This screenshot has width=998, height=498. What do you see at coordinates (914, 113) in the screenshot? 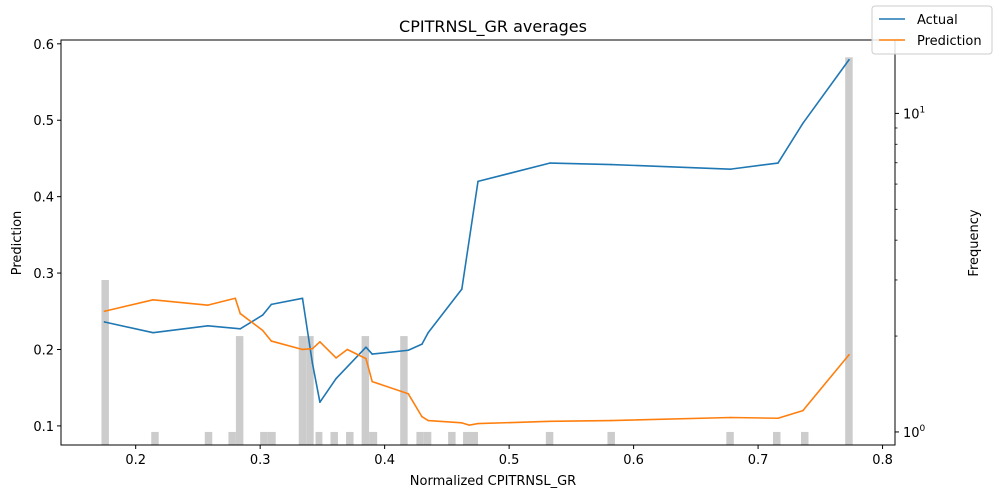
I see `y2-tick-label: 10¹` at bounding box center [914, 113].